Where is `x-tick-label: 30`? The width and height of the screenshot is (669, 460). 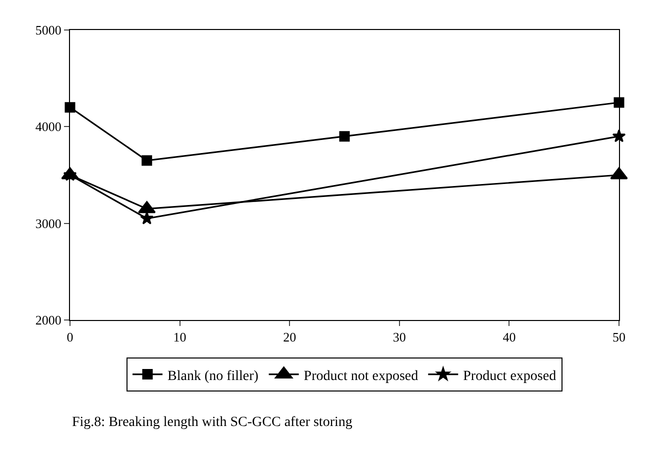 x-tick-label: 30 is located at coordinates (399, 337).